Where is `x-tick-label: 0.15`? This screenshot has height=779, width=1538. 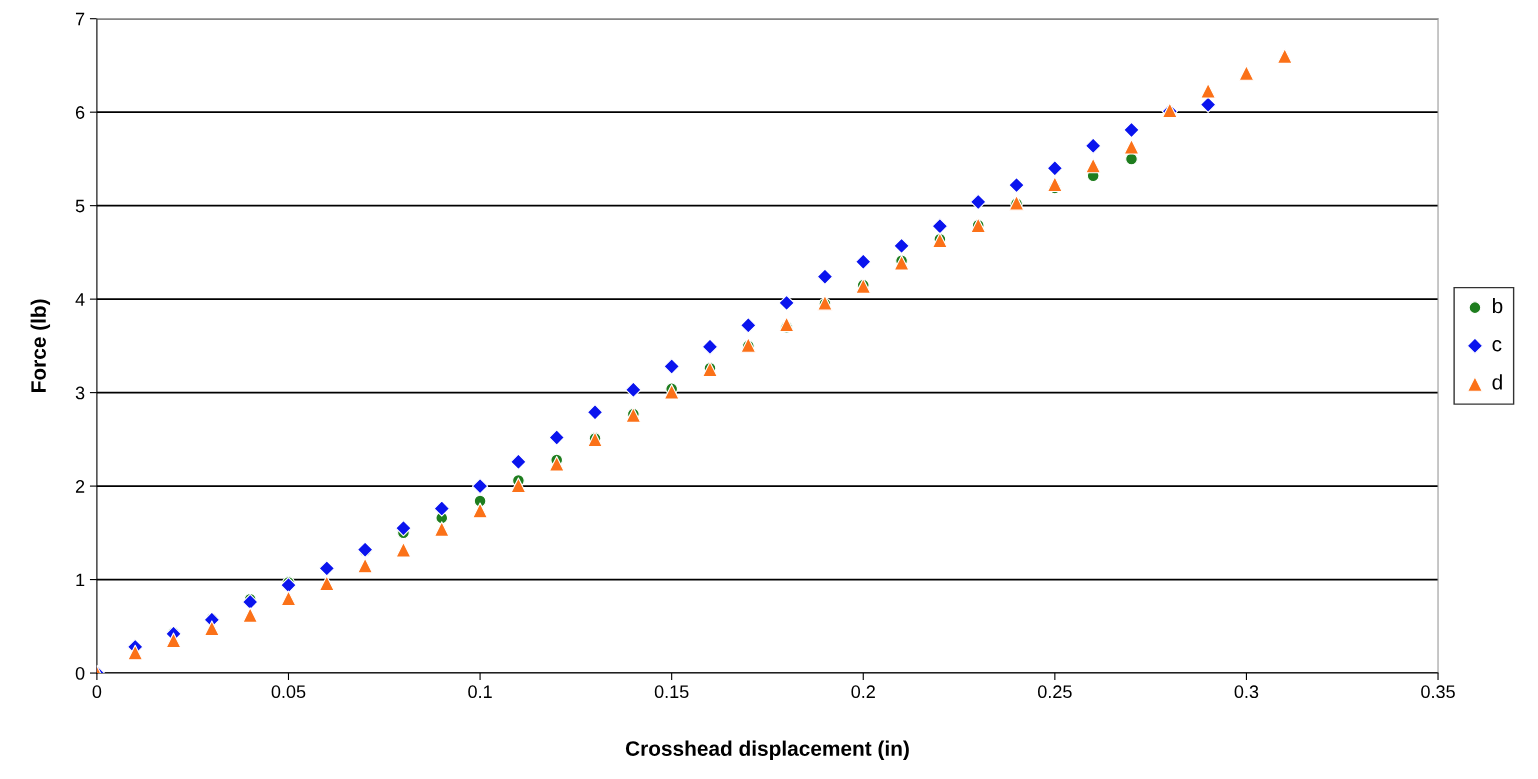 x-tick-label: 0.15 is located at coordinates (671, 692).